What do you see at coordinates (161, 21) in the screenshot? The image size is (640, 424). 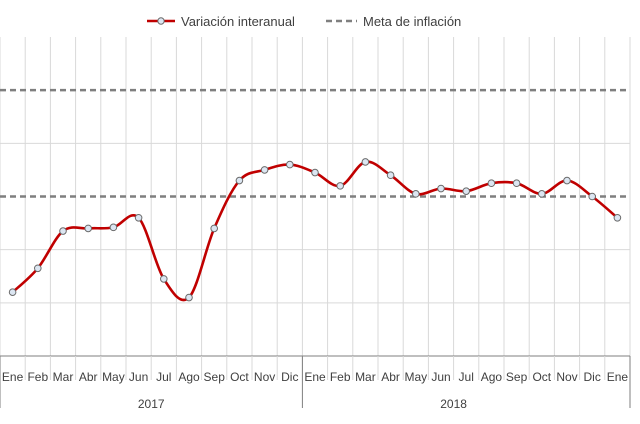 I see `legend-series-marker` at bounding box center [161, 21].